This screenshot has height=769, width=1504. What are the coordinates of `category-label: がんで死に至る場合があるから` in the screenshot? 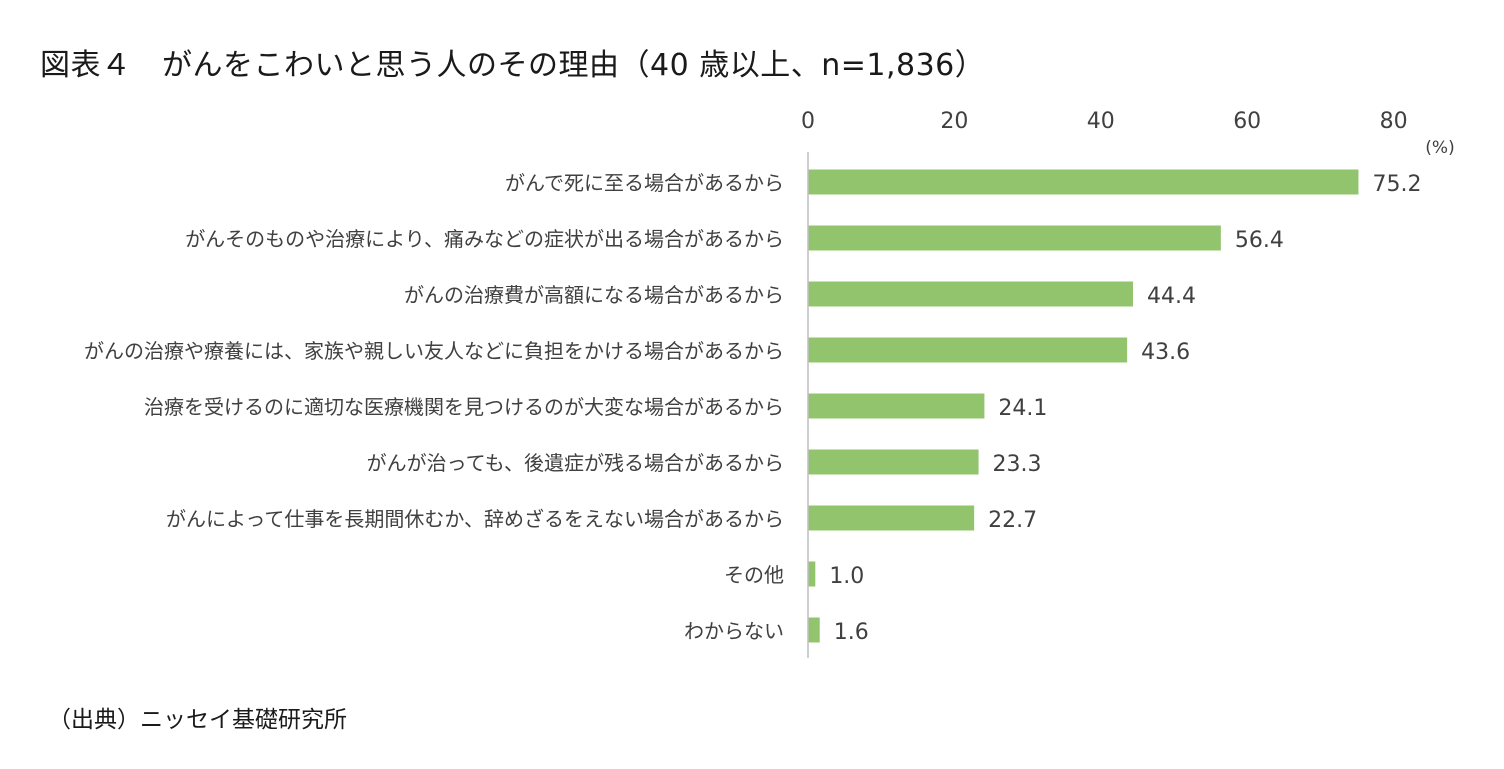 It's located at (644, 183).